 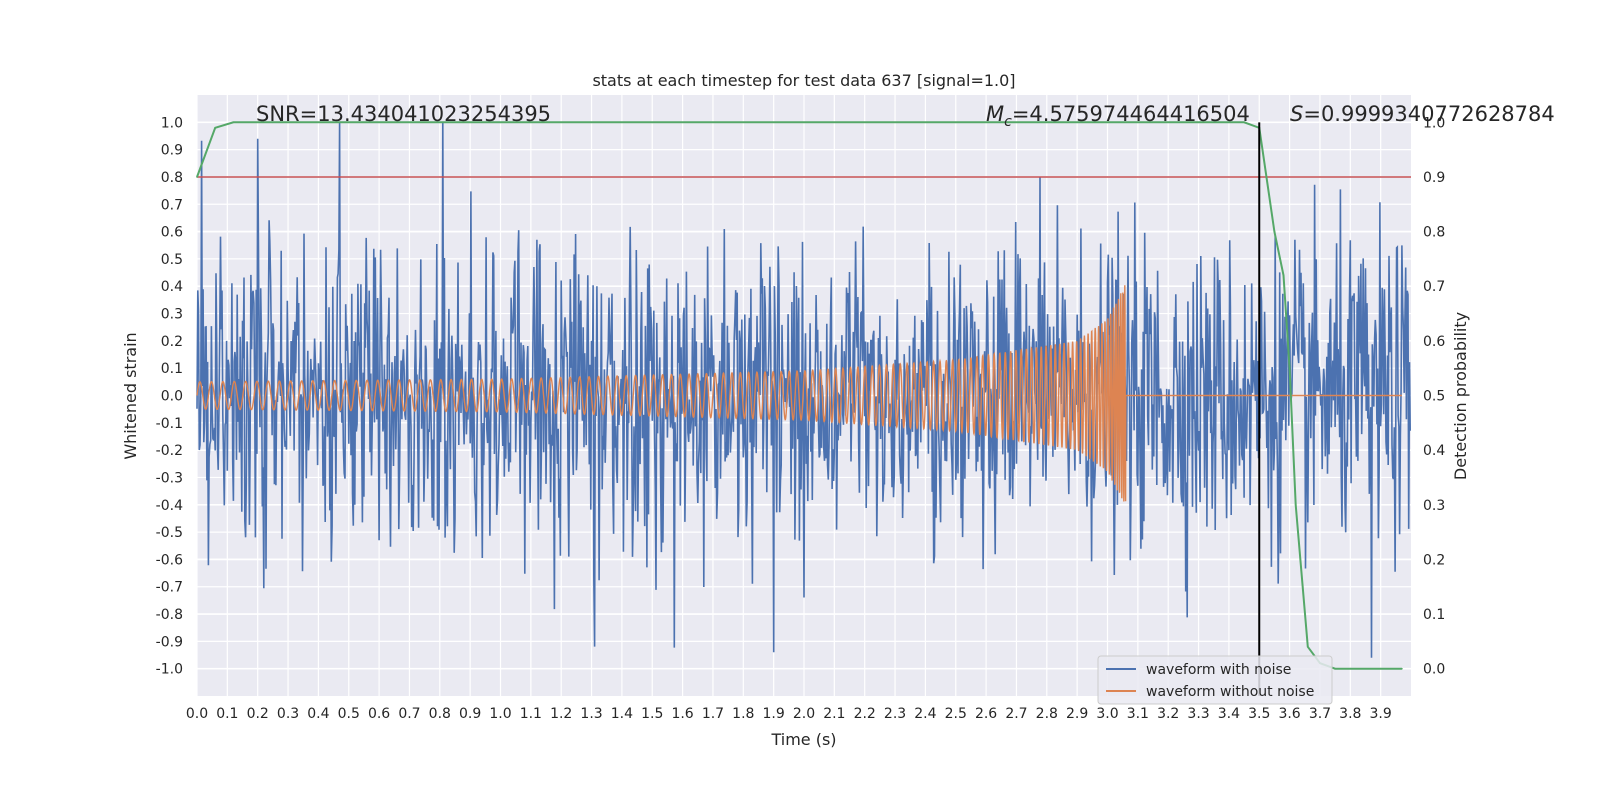 I want to click on legend-box, so click(x=1215, y=680).